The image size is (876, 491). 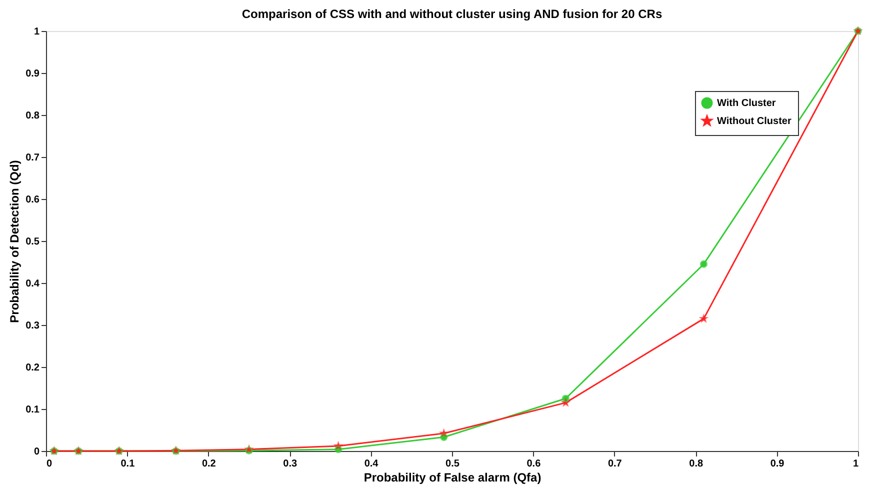 What do you see at coordinates (855, 464) in the screenshot?
I see `x-tick-label: 1` at bounding box center [855, 464].